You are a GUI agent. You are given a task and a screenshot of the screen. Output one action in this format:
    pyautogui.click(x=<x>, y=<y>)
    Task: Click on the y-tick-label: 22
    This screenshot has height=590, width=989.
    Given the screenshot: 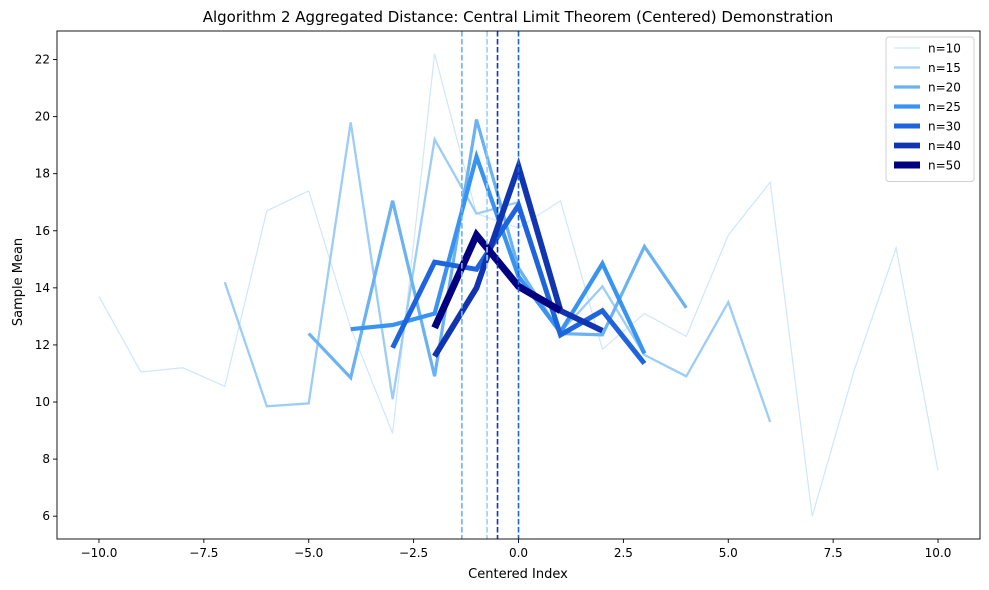 What is the action you would take?
    pyautogui.click(x=42, y=60)
    